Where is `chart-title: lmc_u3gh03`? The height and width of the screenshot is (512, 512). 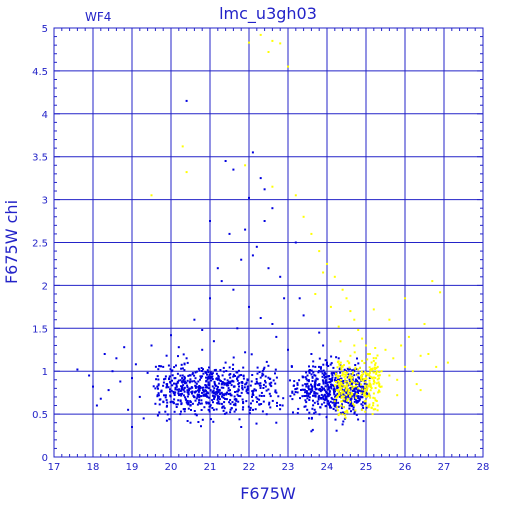
chart-title: lmc_u3gh03 is located at coordinates (268, 14).